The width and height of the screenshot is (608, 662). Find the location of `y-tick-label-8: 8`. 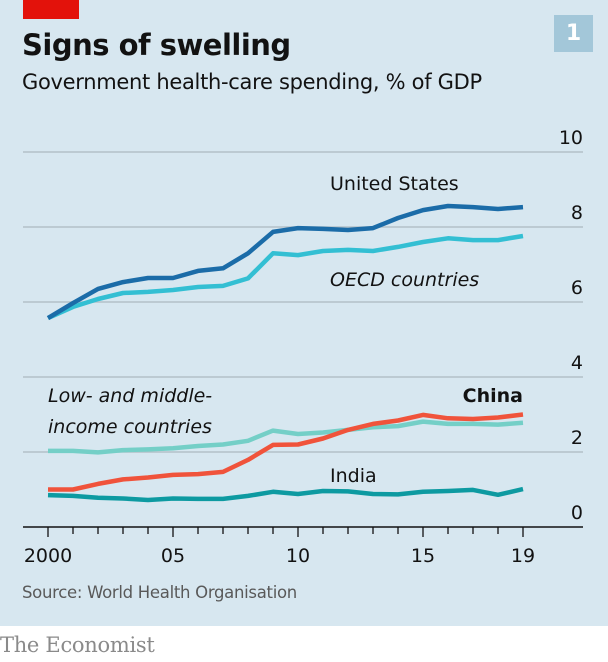

y-tick-label-8: 8 is located at coordinates (577, 213).